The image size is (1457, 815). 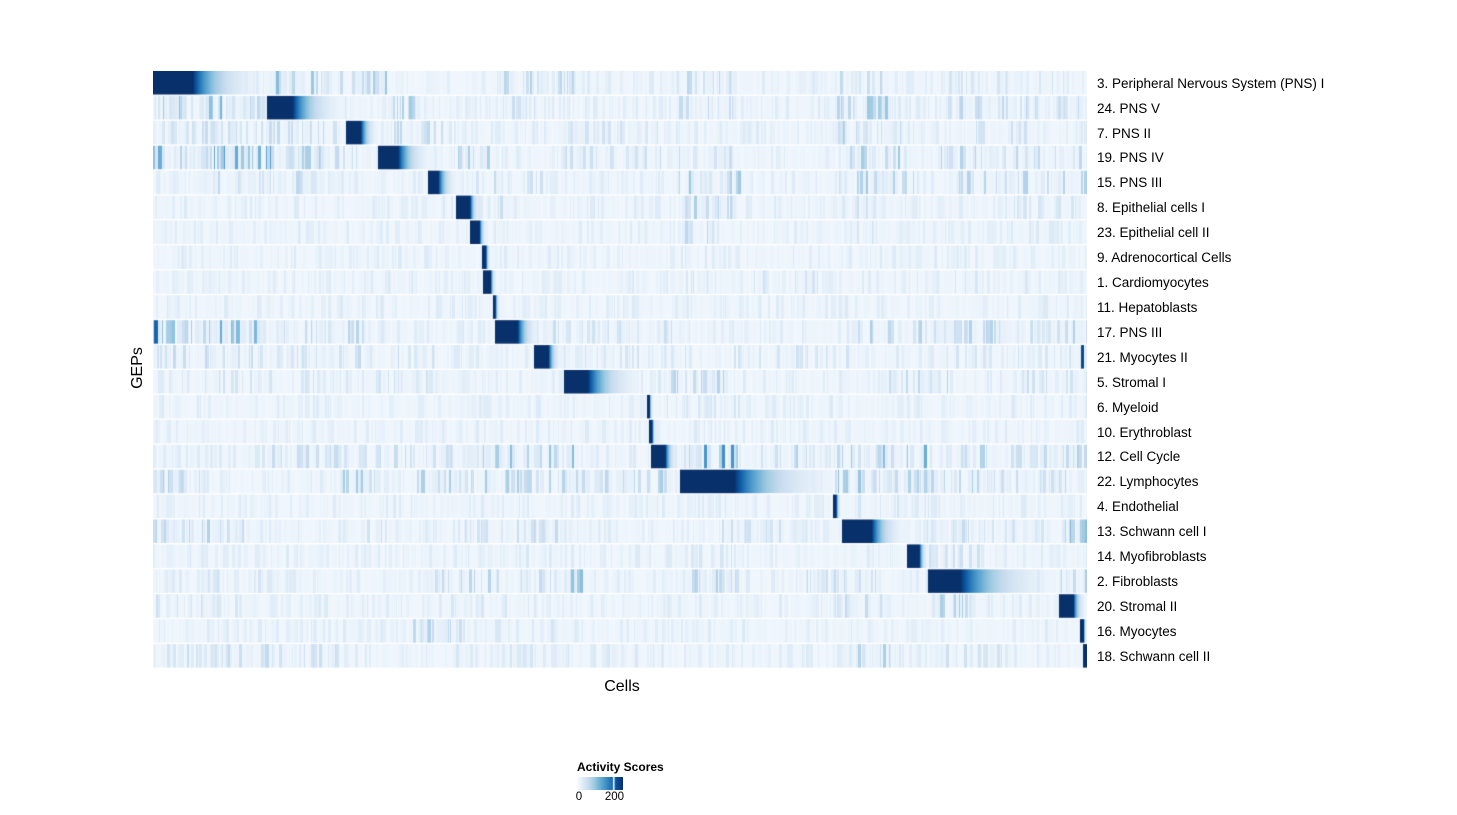 What do you see at coordinates (1130, 158) in the screenshot?
I see `row-label: 19. PNS IV` at bounding box center [1130, 158].